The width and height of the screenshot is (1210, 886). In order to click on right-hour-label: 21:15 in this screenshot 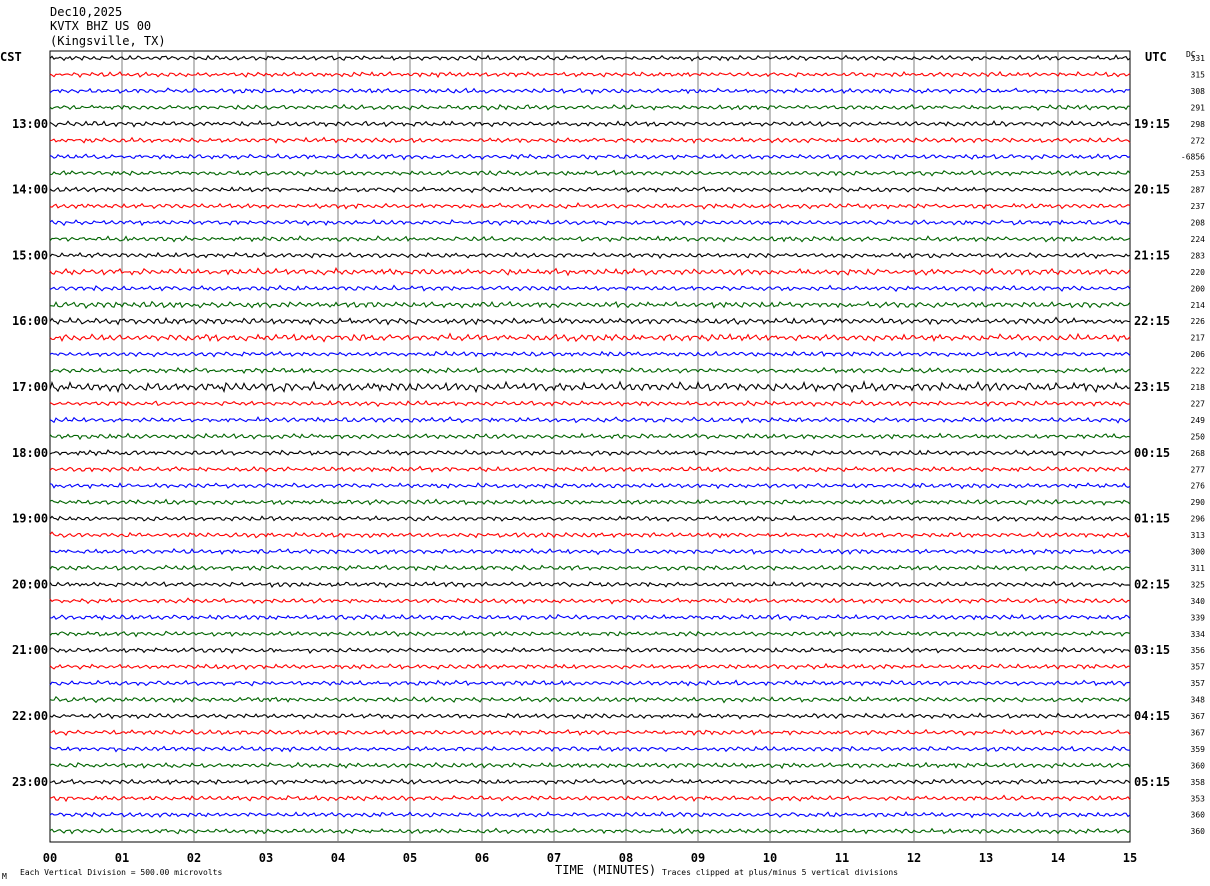, I will do `click(1152, 255)`.